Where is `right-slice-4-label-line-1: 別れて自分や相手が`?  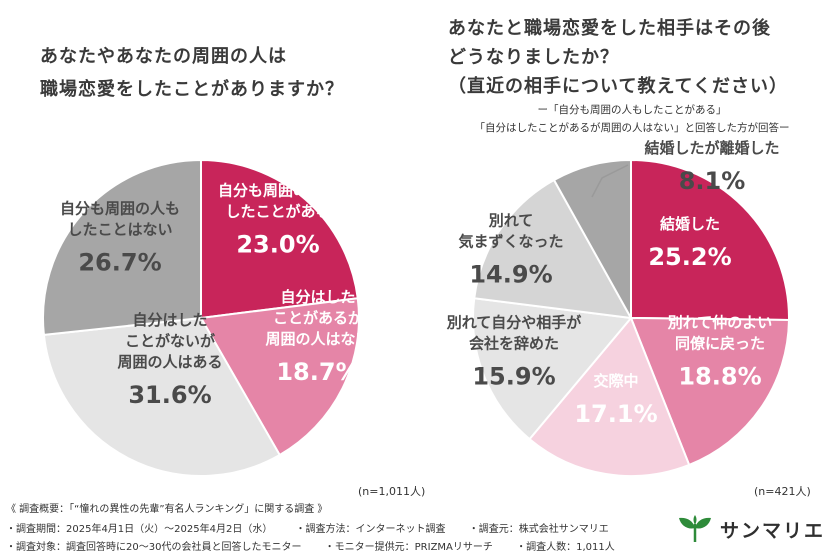
right-slice-4-label-line-1: 別れて自分や相手が is located at coordinates (514, 323).